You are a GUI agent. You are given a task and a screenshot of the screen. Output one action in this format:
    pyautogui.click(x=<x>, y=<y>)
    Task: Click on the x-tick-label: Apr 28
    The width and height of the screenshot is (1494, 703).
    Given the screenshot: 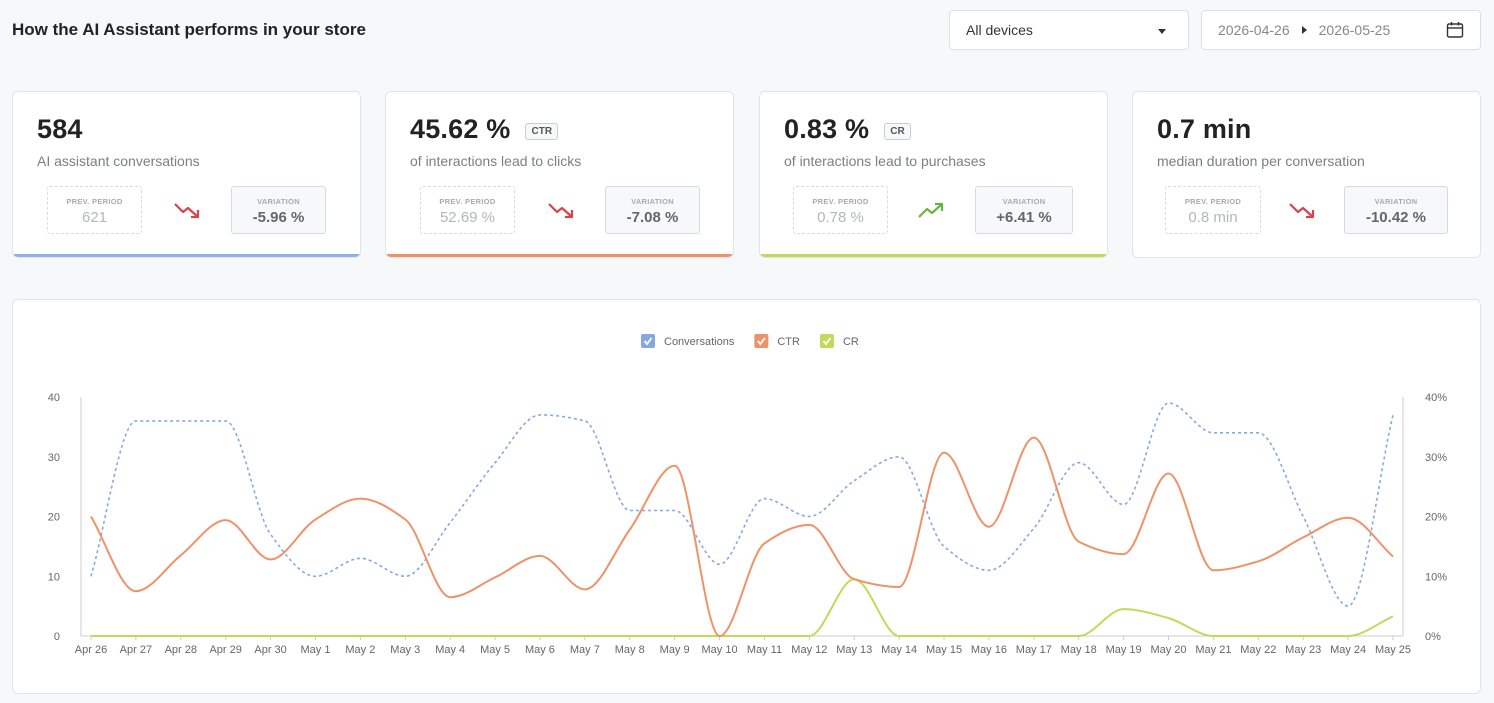 What is the action you would take?
    pyautogui.click(x=181, y=650)
    